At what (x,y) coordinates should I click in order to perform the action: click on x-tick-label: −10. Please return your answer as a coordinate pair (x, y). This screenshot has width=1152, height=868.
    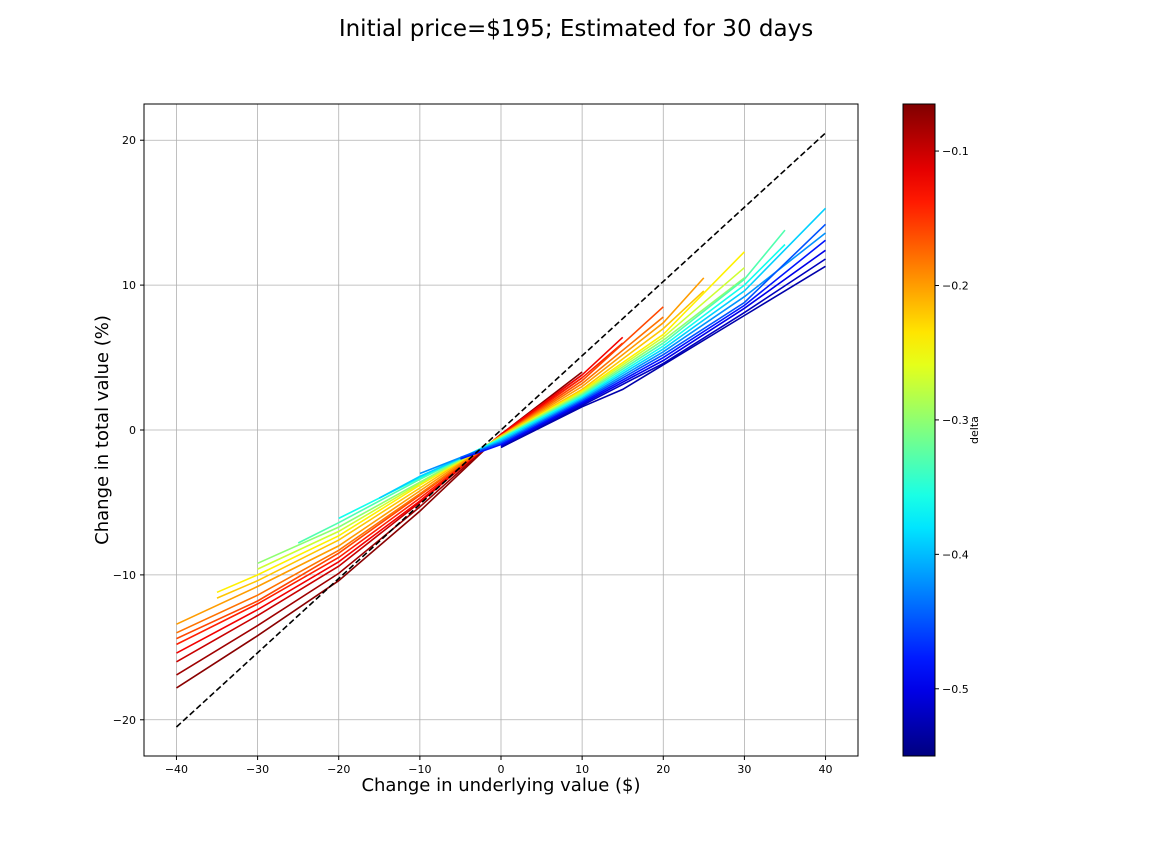
    Looking at the image, I should click on (419, 769).